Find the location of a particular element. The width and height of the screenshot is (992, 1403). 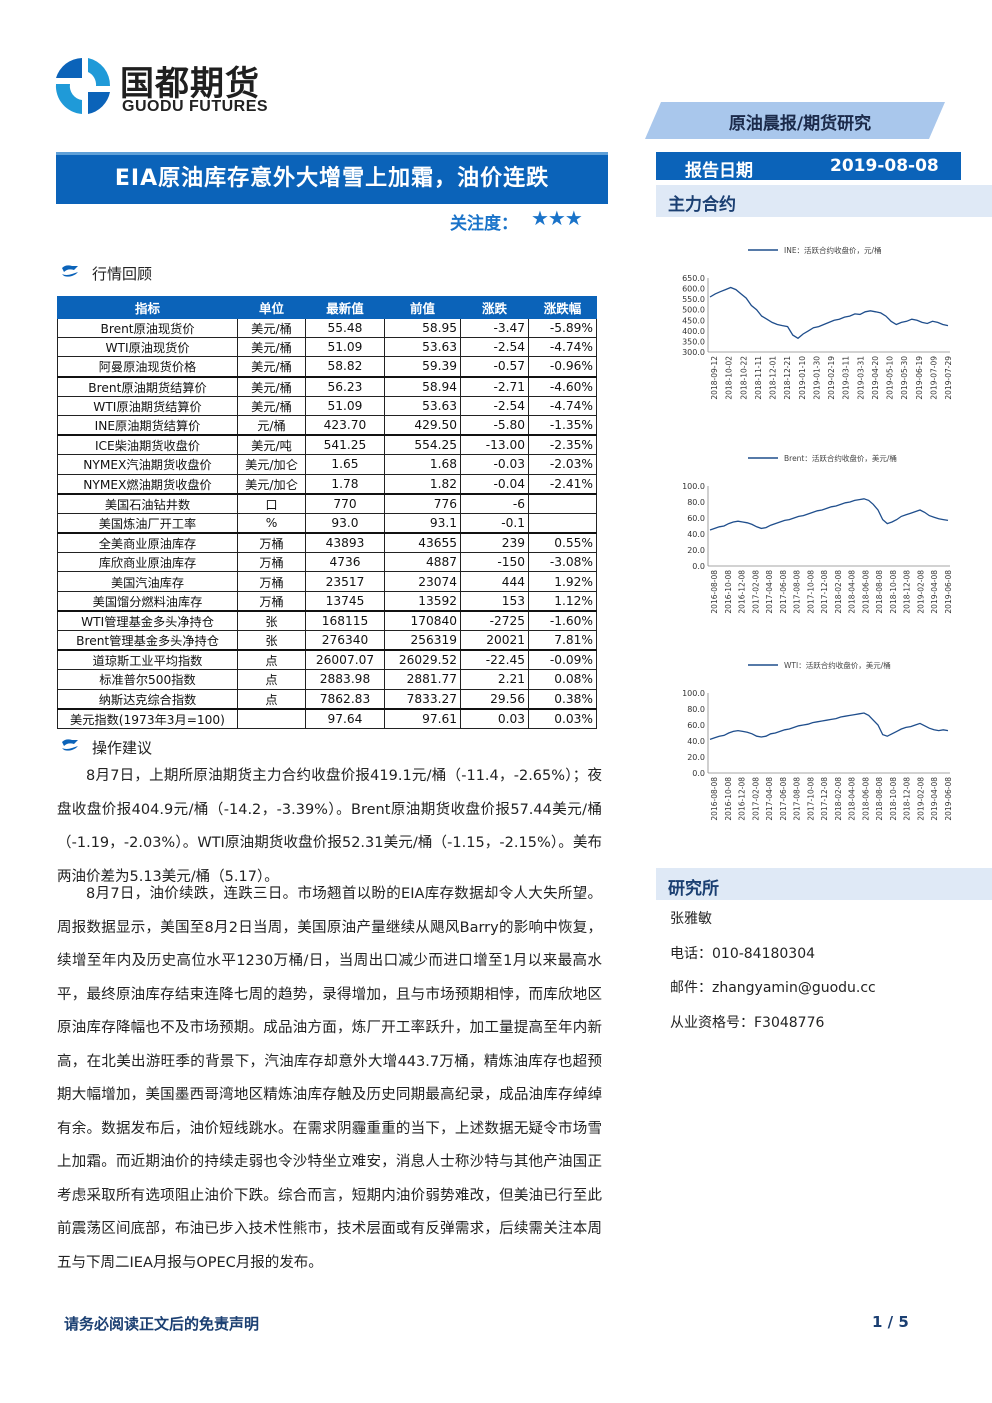

table-cell: 美国石油钻井数 is located at coordinates (147, 503).